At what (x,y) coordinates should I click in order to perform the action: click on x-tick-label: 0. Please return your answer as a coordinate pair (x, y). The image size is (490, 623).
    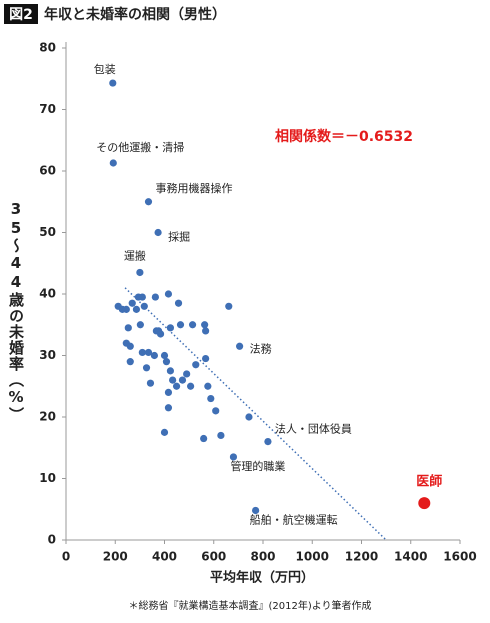
    Looking at the image, I should click on (66, 557).